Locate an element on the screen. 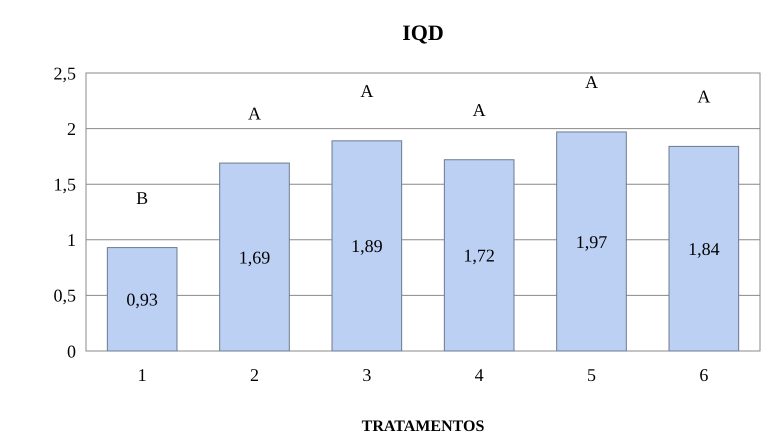  data-label: 1,97 is located at coordinates (592, 242).